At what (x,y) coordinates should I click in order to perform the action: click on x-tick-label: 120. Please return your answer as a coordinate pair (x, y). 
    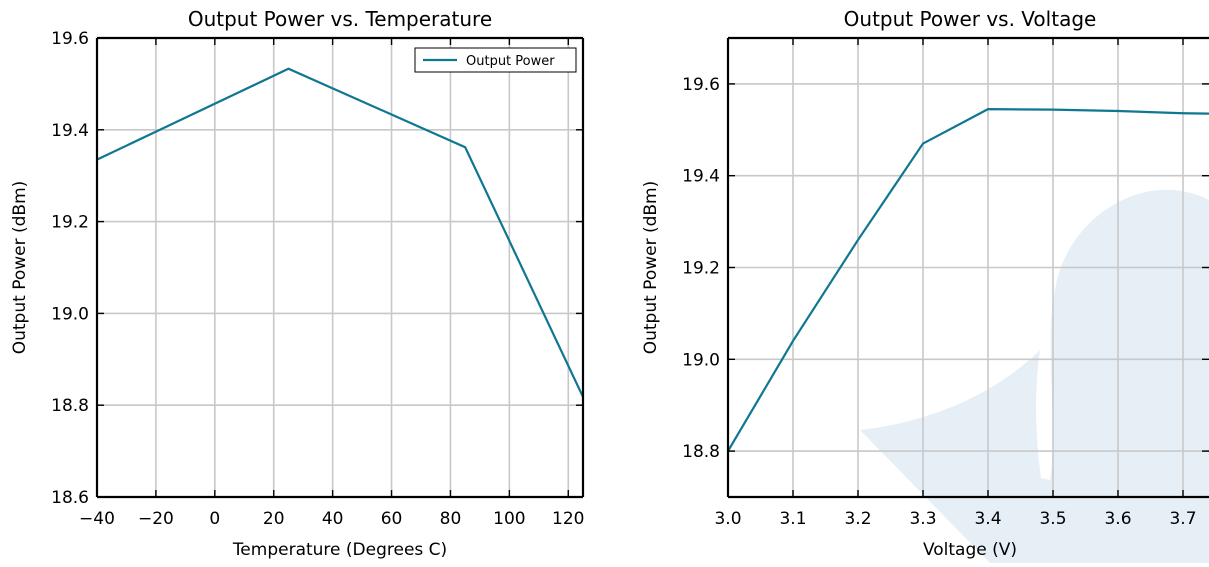
    Looking at the image, I should click on (568, 519).